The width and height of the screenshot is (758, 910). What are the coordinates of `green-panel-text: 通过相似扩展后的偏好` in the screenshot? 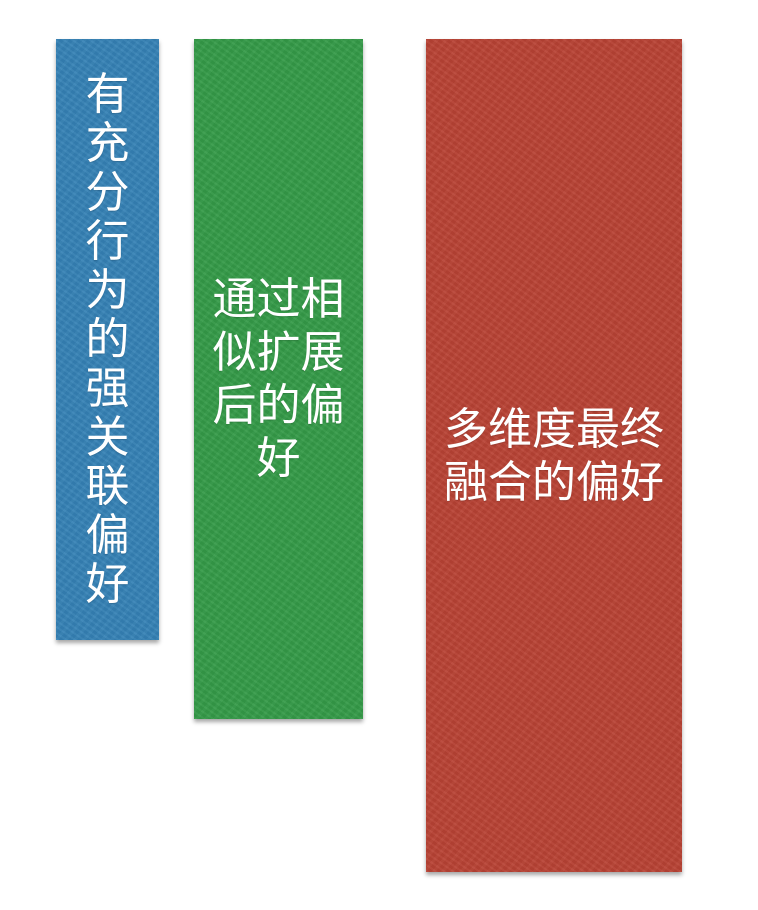 It's located at (278, 379).